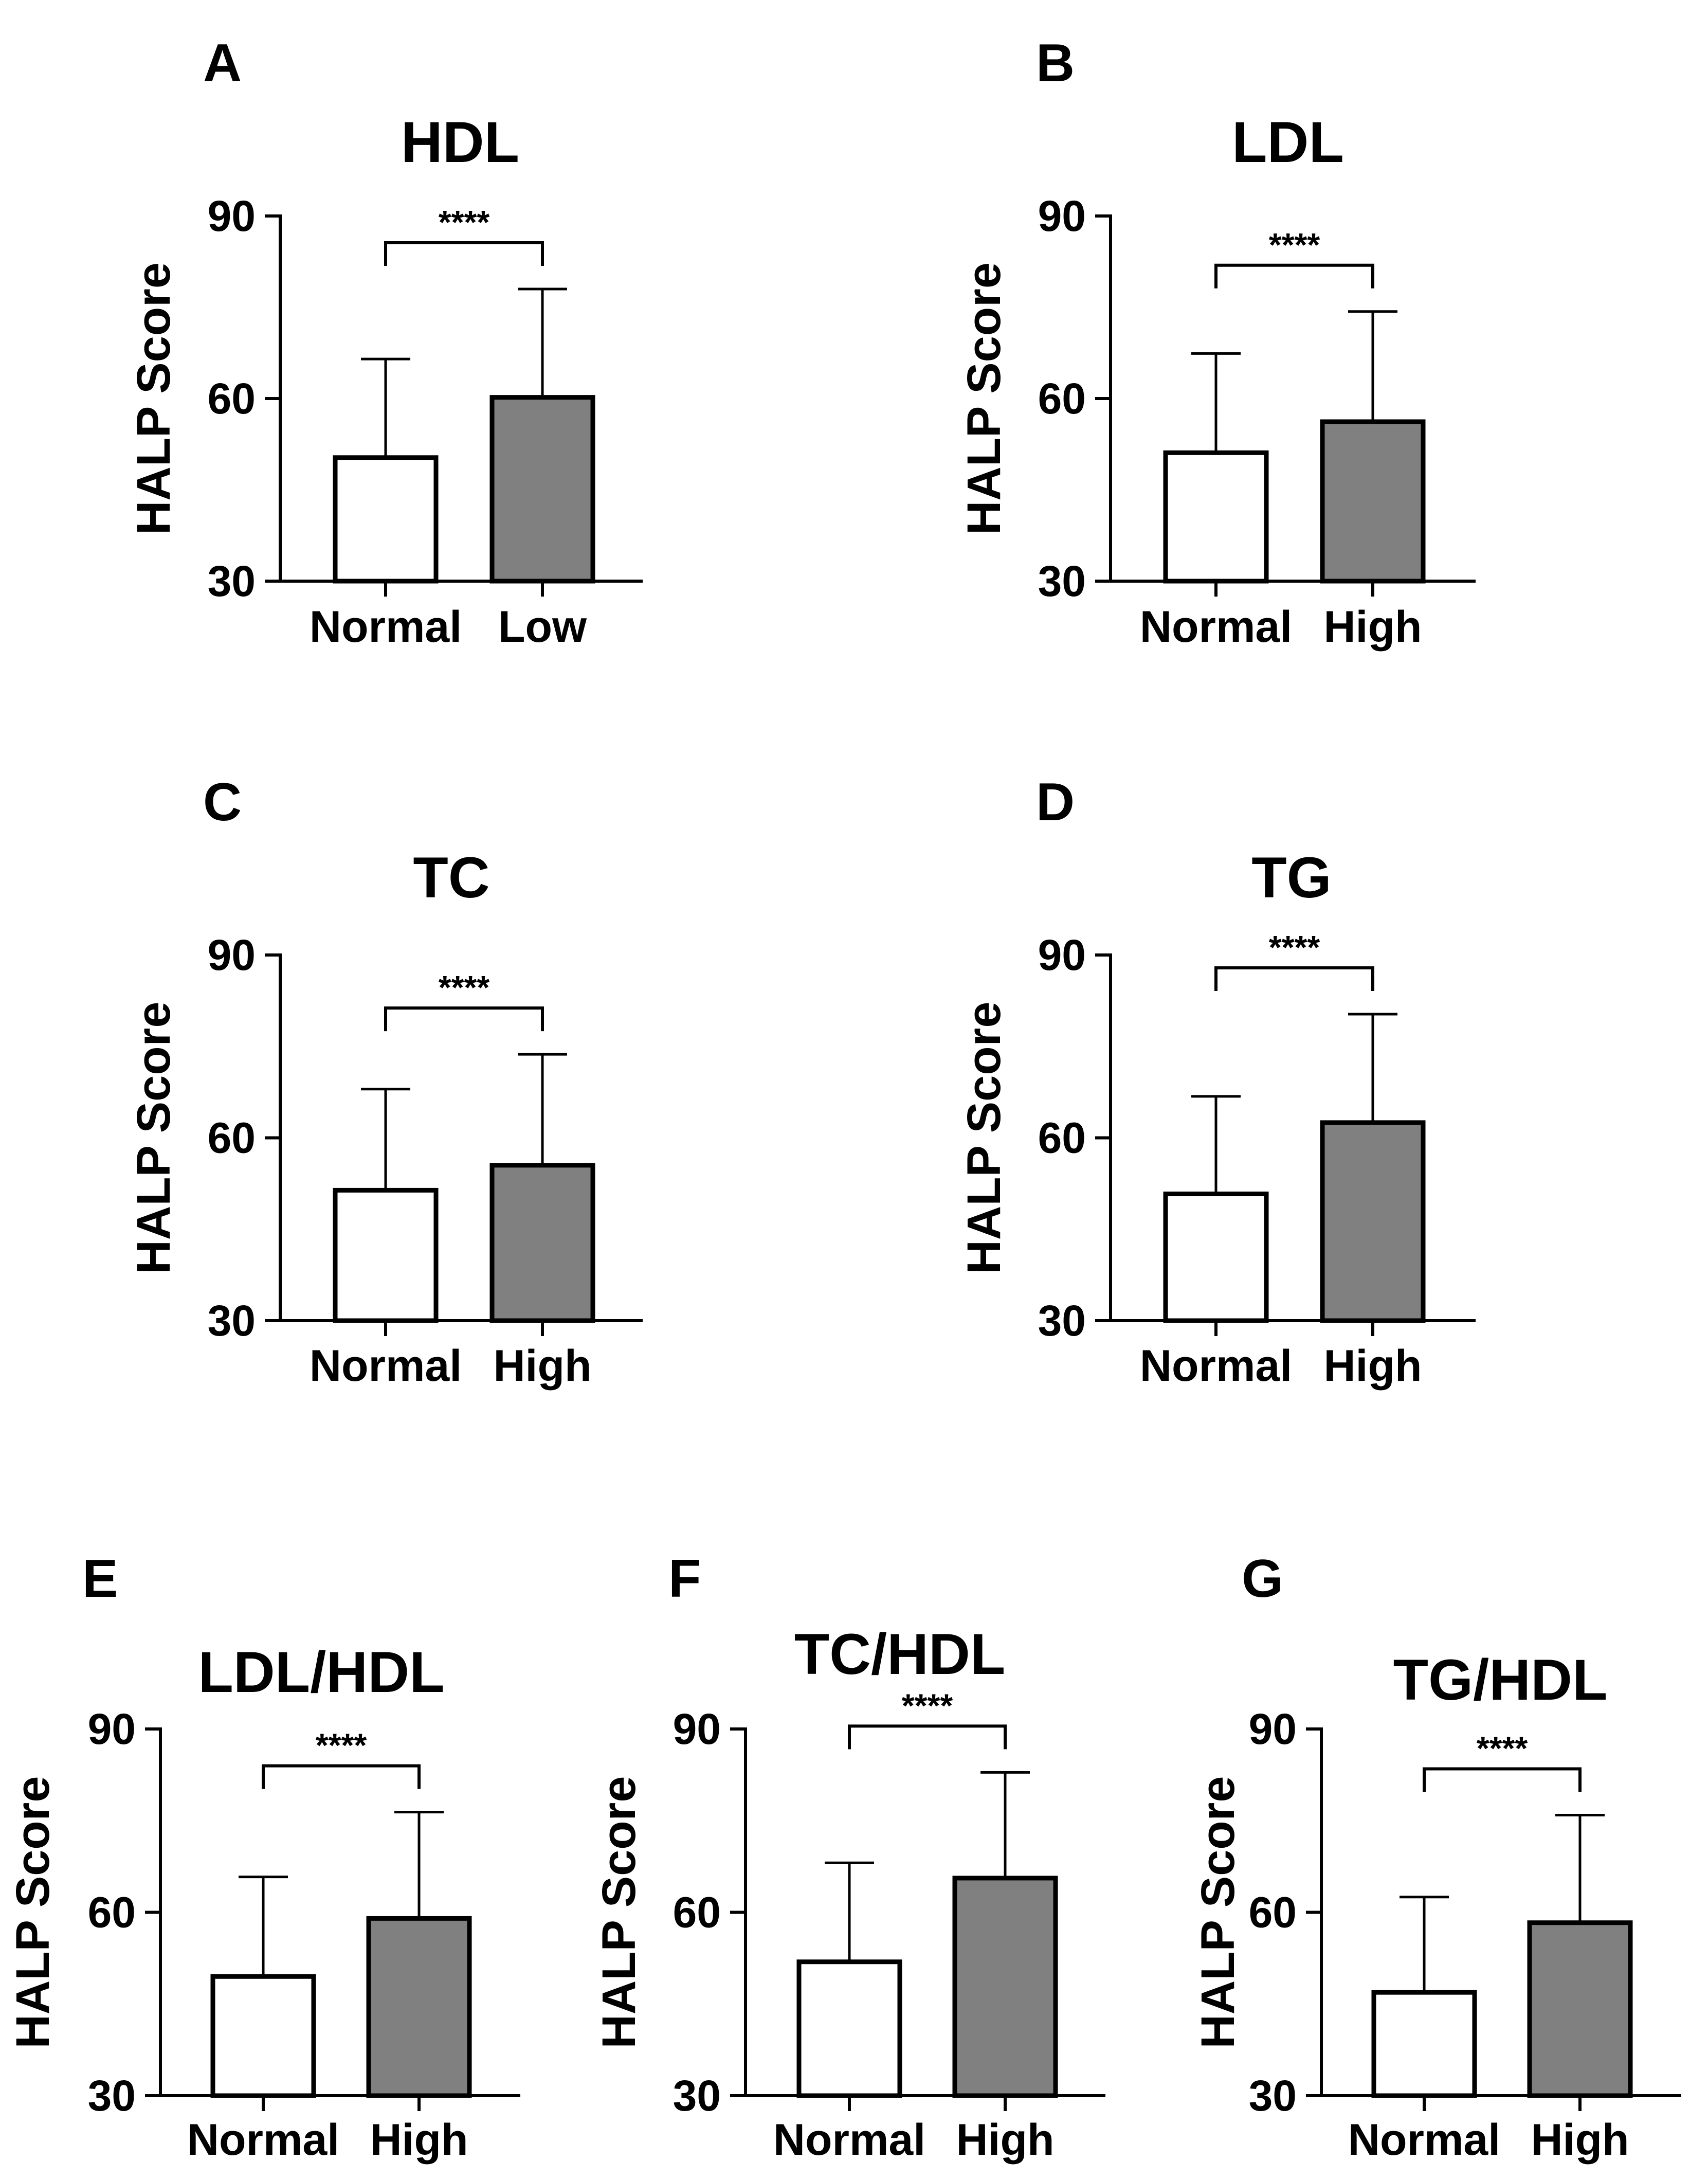  Describe the element at coordinates (100, 1579) in the screenshot. I see `panel-letter: E` at that location.